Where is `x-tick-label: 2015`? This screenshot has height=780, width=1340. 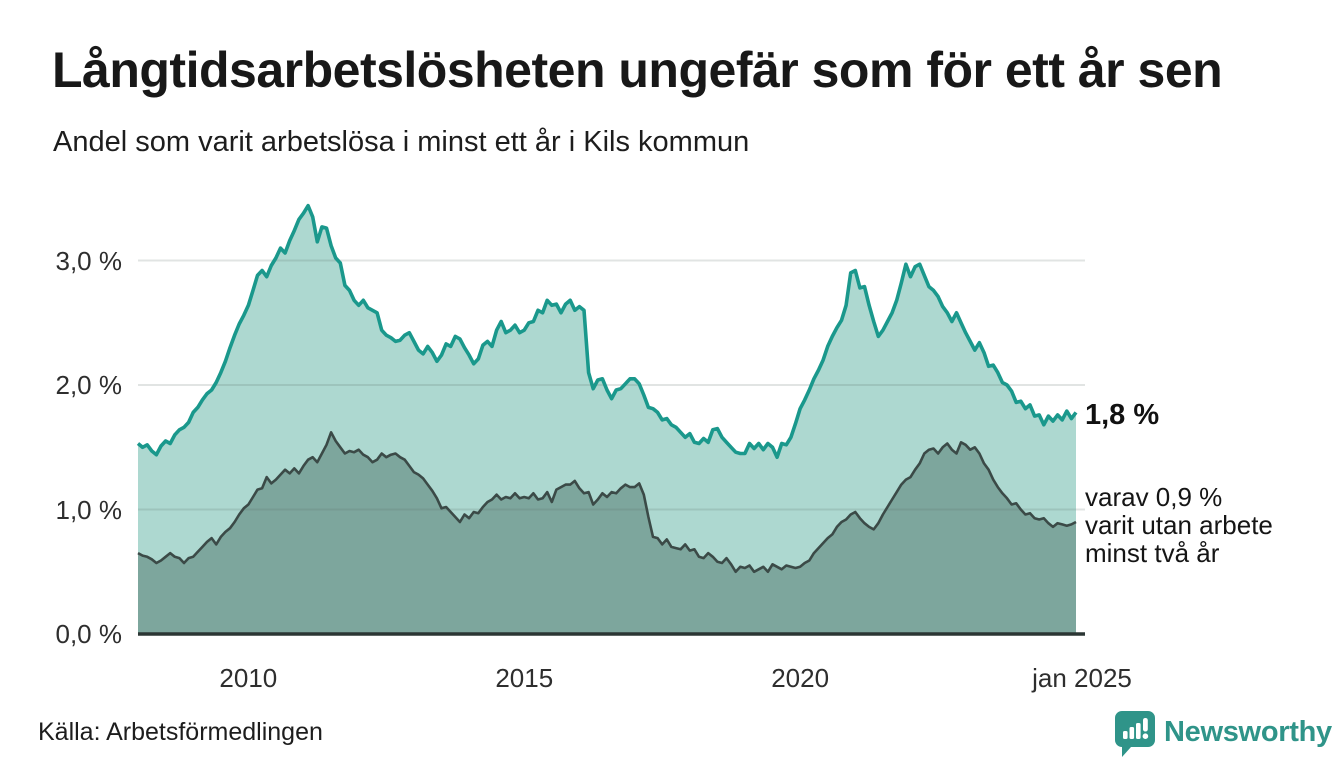
x-tick-label: 2015 is located at coordinates (524, 678).